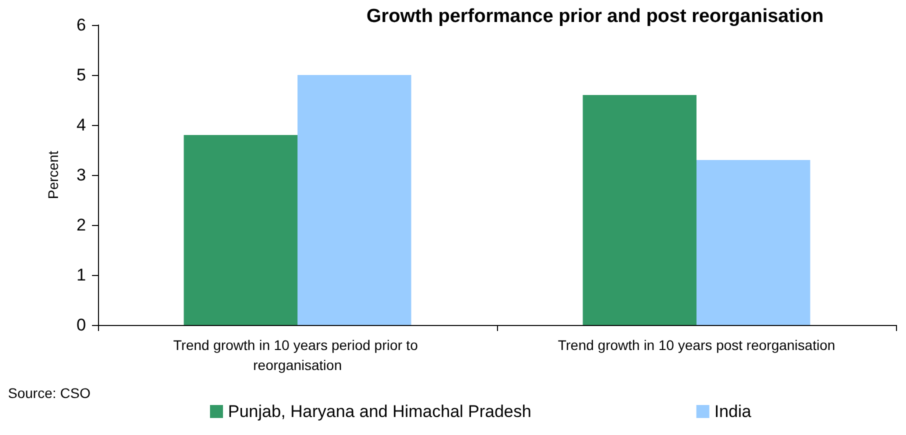 The height and width of the screenshot is (435, 906). I want to click on chart-title: Growth performance prior and post reorganisation, so click(595, 16).